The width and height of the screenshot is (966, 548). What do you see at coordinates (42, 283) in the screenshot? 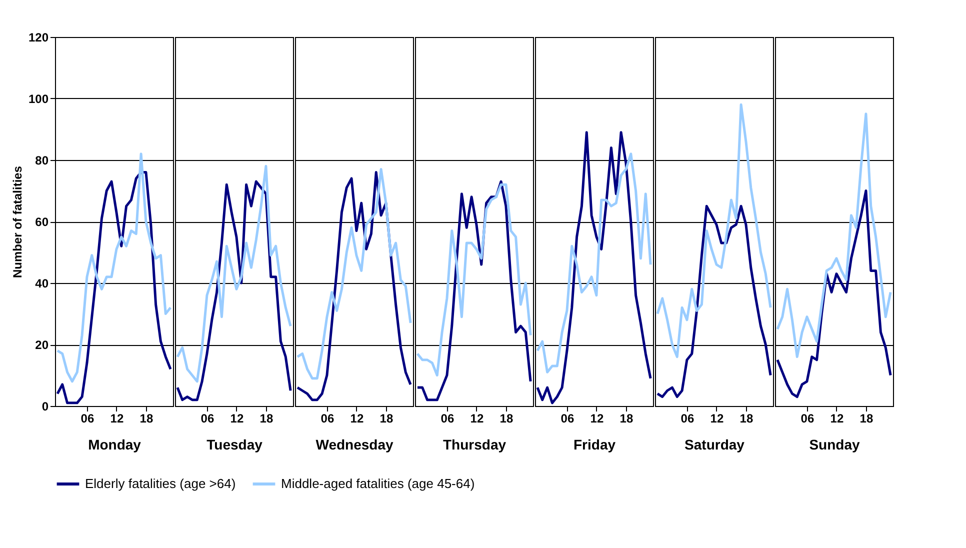
I see `y-tick-label: 40` at bounding box center [42, 283].